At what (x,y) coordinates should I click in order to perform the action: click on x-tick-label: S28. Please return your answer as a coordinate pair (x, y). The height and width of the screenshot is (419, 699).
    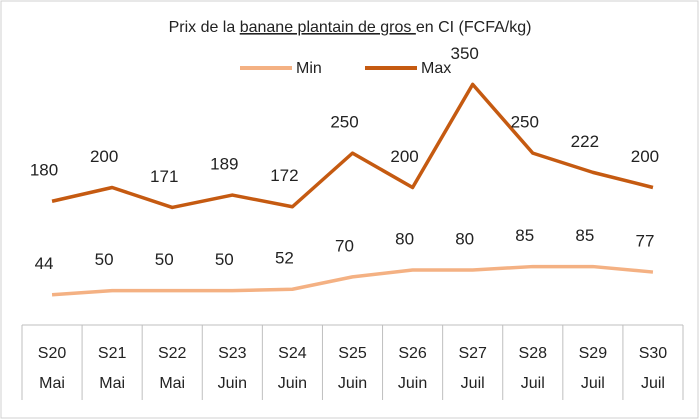
    Looking at the image, I should click on (533, 353).